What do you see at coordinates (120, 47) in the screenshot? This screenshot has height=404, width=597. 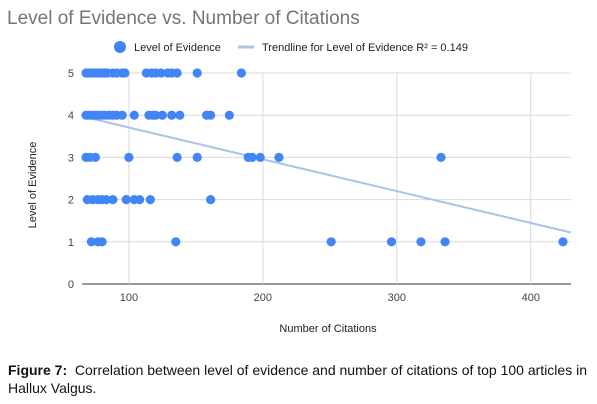 I see `legend-series-marker` at bounding box center [120, 47].